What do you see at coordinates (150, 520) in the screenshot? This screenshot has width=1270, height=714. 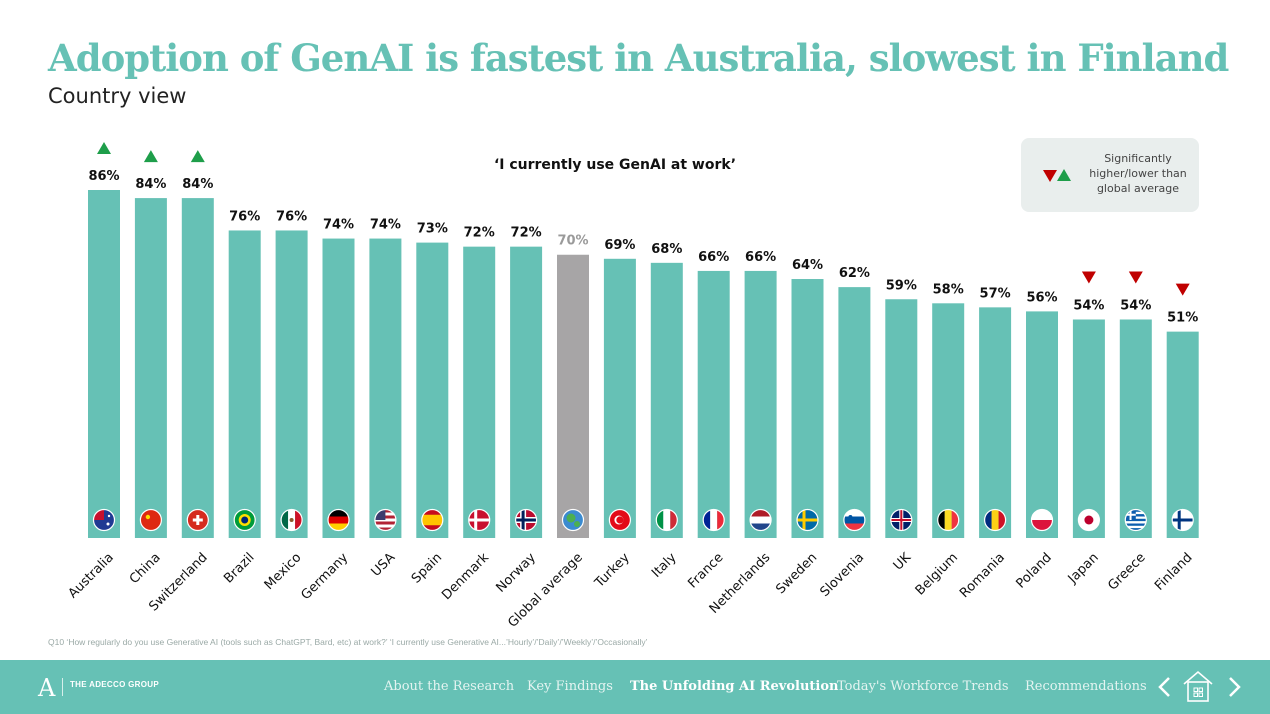 I see `flag-china-icon` at bounding box center [150, 520].